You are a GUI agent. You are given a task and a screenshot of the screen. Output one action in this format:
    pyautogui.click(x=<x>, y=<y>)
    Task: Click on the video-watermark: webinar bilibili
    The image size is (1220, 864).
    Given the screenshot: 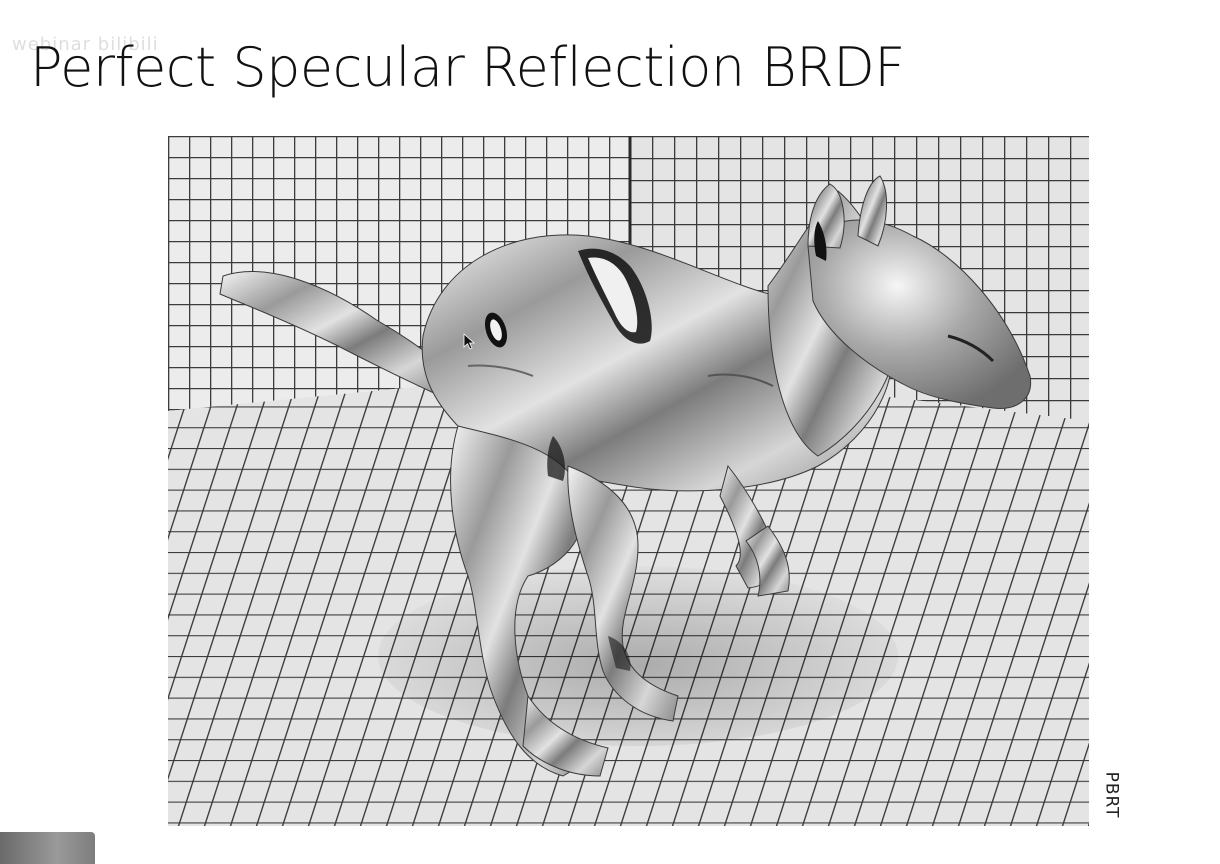 What is the action you would take?
    pyautogui.click(x=158, y=31)
    